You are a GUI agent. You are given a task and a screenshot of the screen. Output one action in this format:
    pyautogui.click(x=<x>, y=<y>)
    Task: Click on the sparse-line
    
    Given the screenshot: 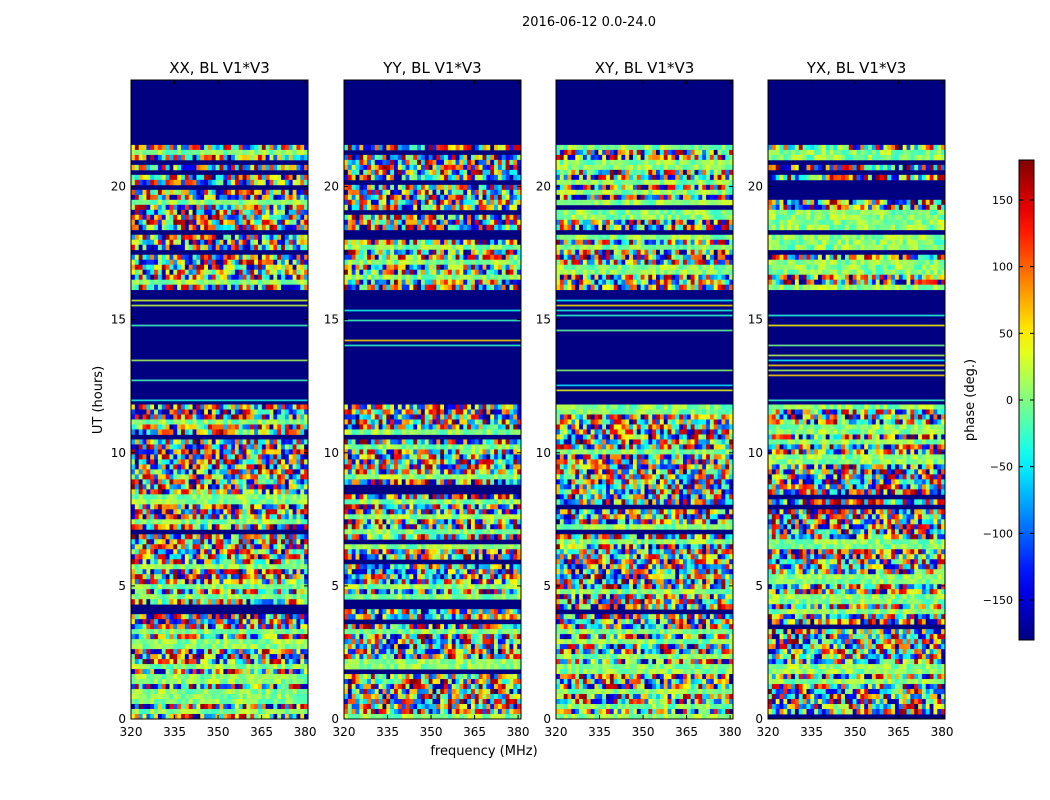 What is the action you would take?
    pyautogui.click(x=219, y=380)
    